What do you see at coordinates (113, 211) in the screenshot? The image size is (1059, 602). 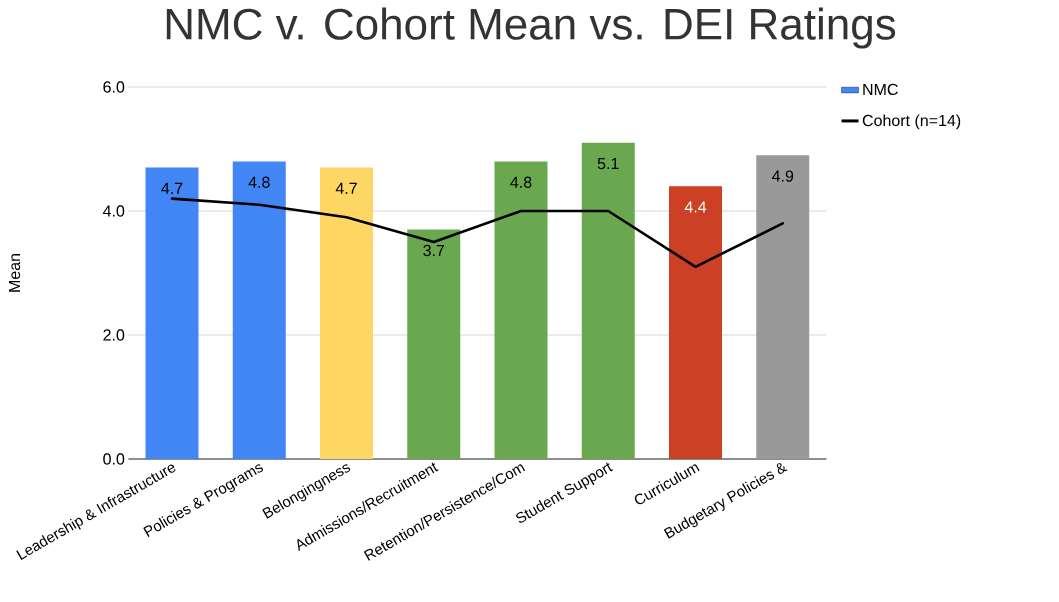 I see `y-tick-label: 4.0` at bounding box center [113, 211].